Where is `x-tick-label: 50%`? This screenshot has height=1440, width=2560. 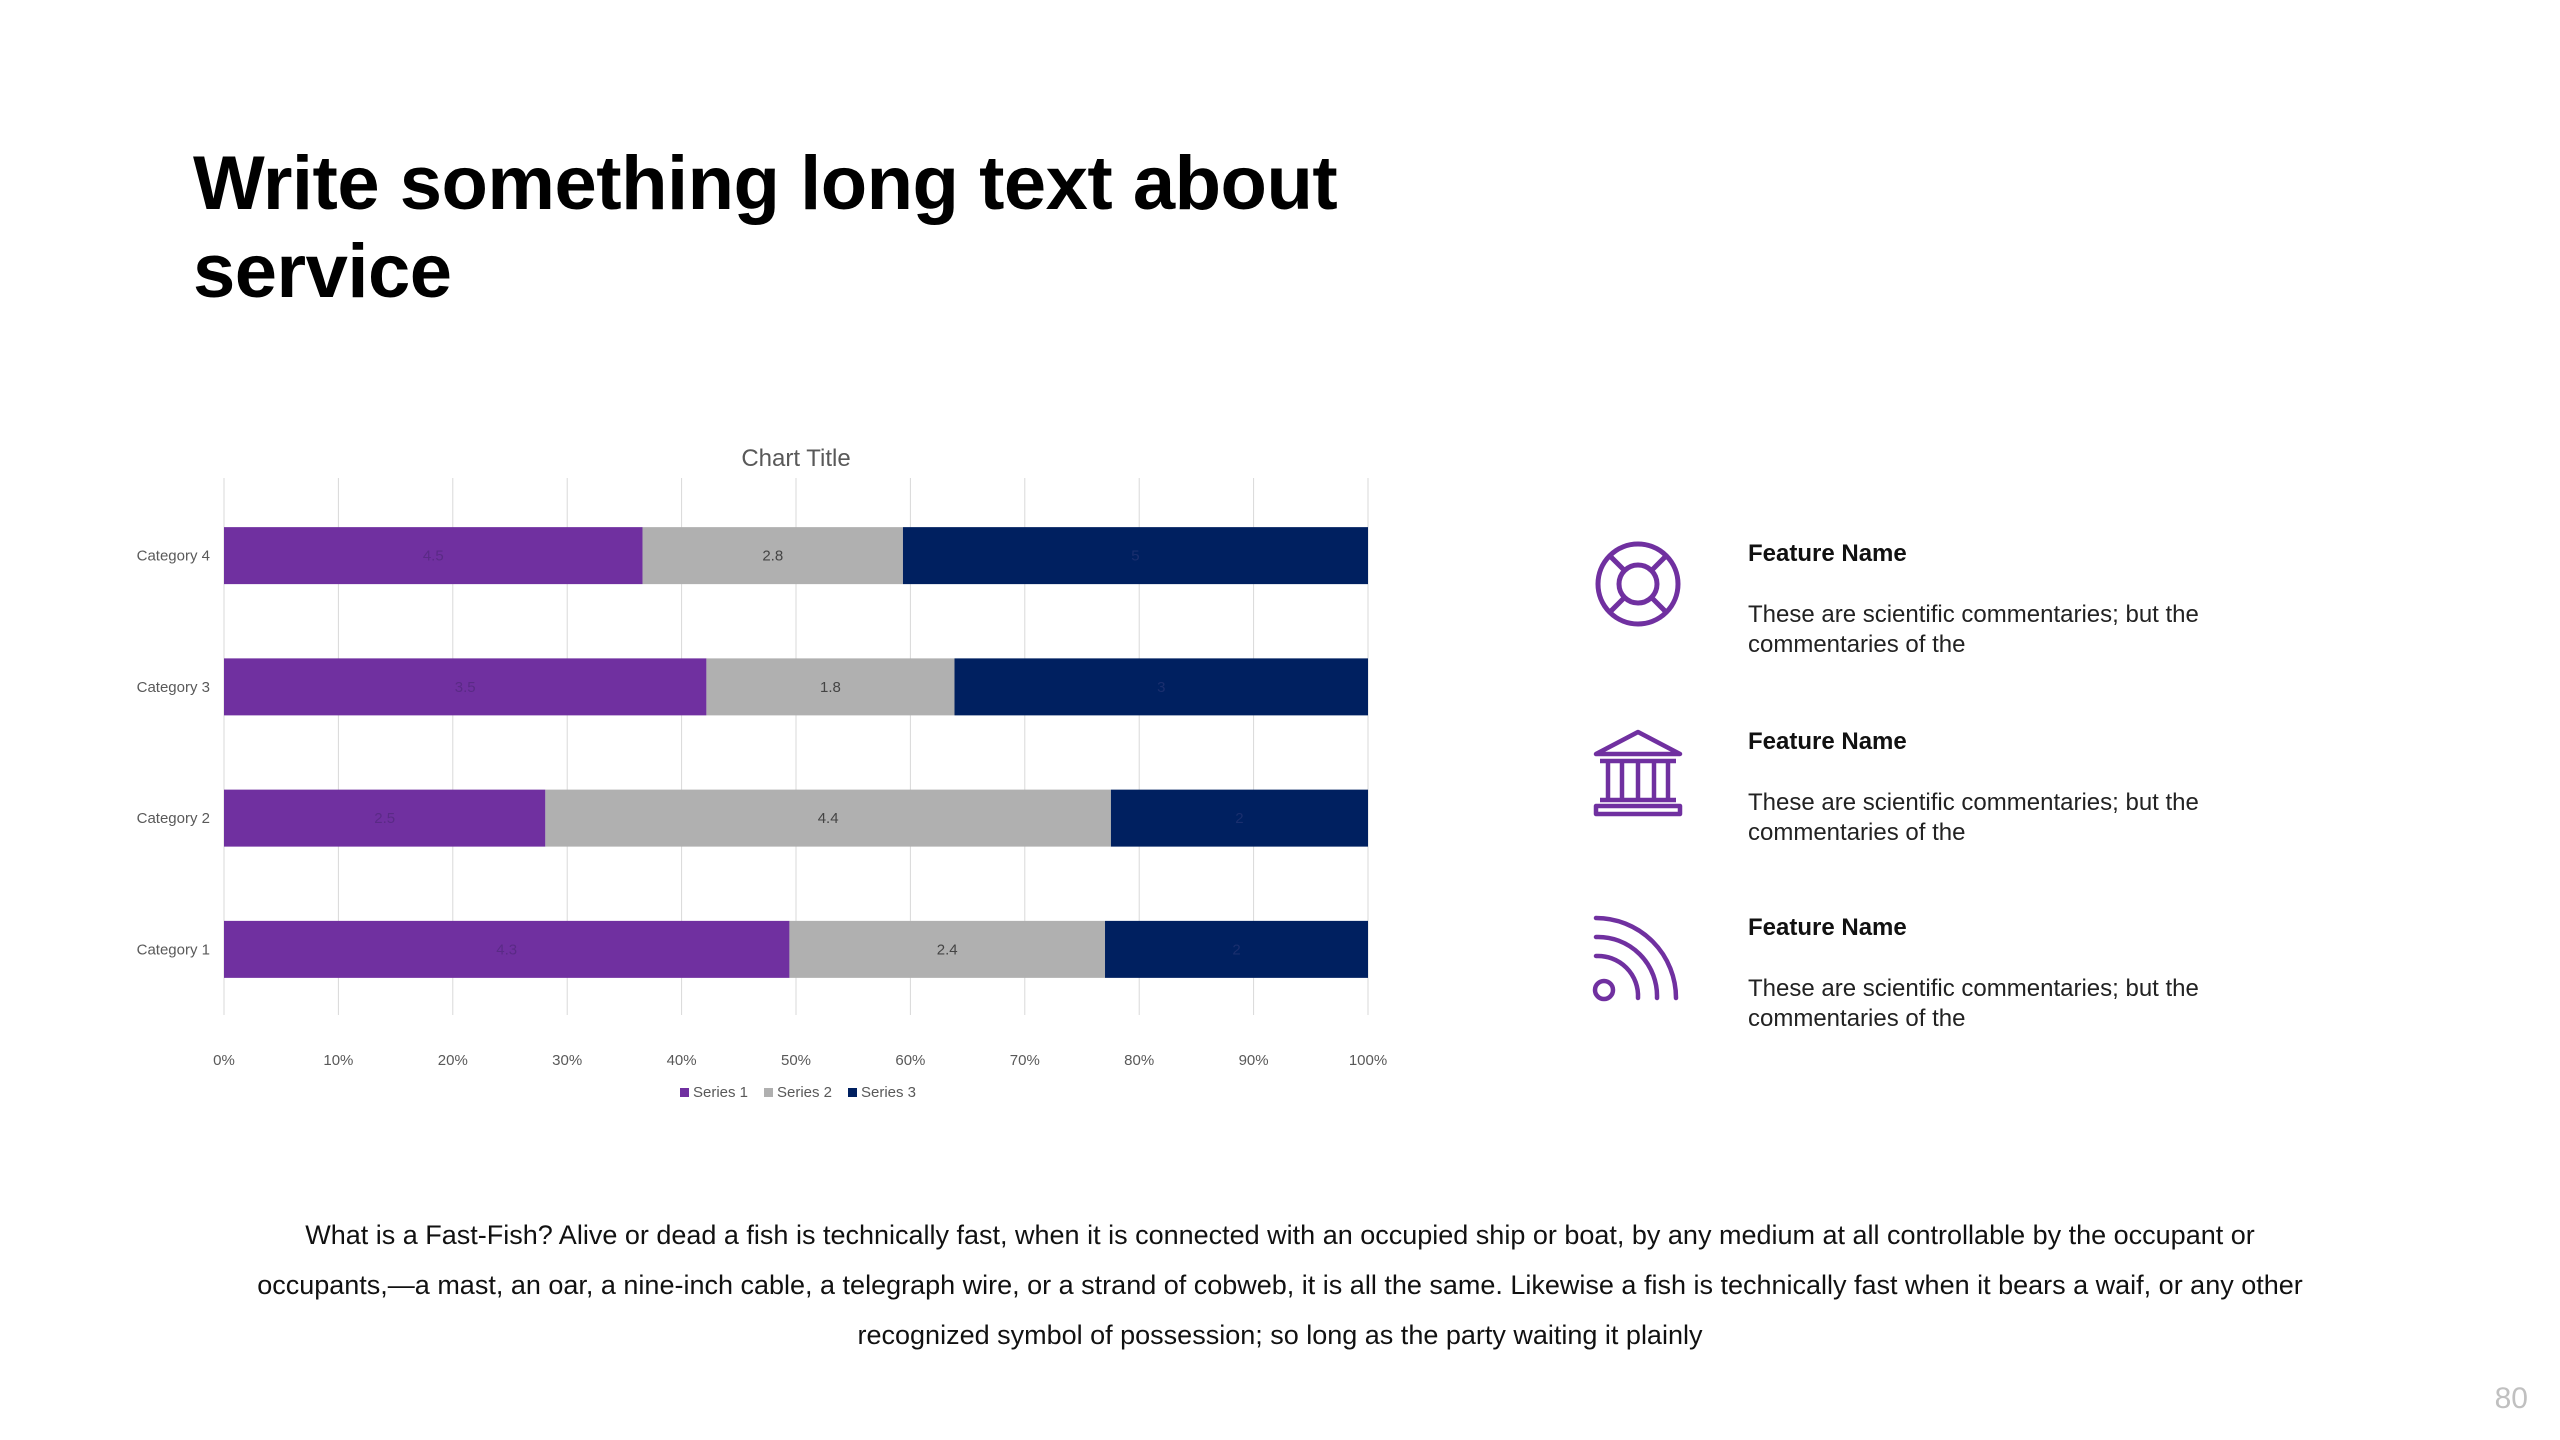 x-tick-label: 50% is located at coordinates (796, 1060).